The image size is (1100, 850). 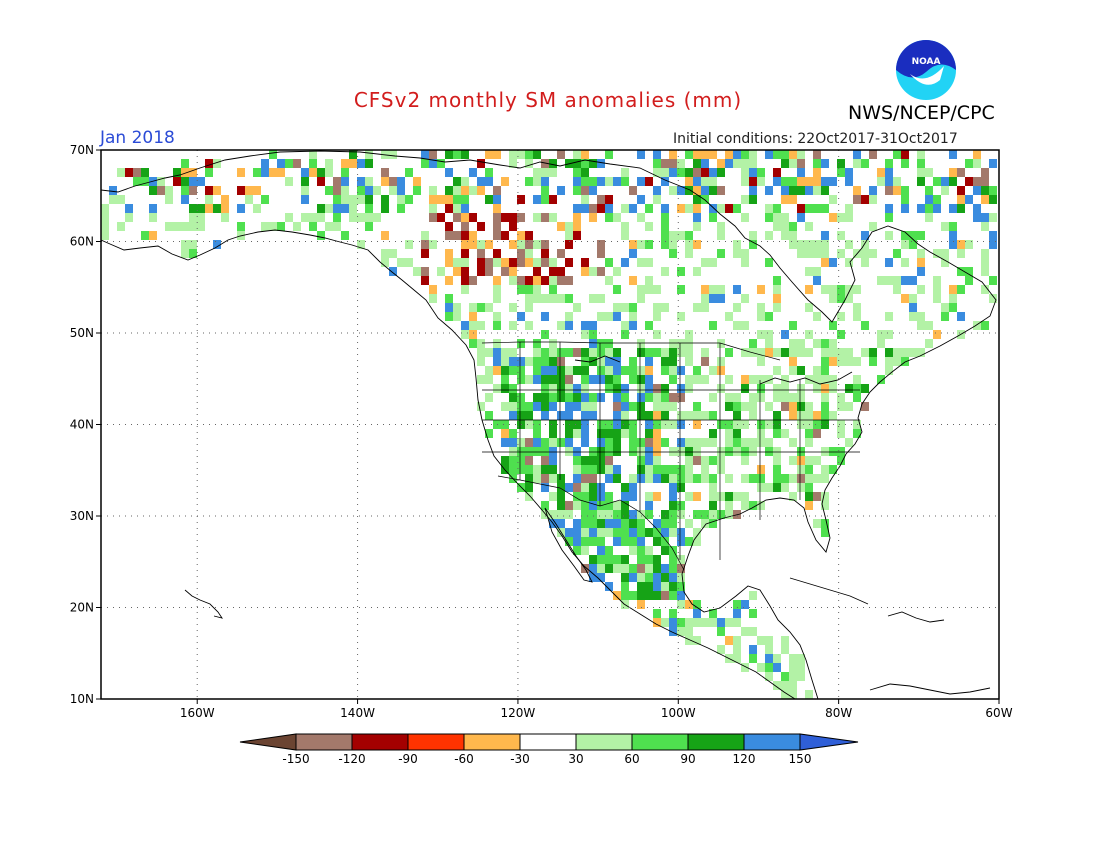 What do you see at coordinates (597, 359) in the screenshot?
I see `lake` at bounding box center [597, 359].